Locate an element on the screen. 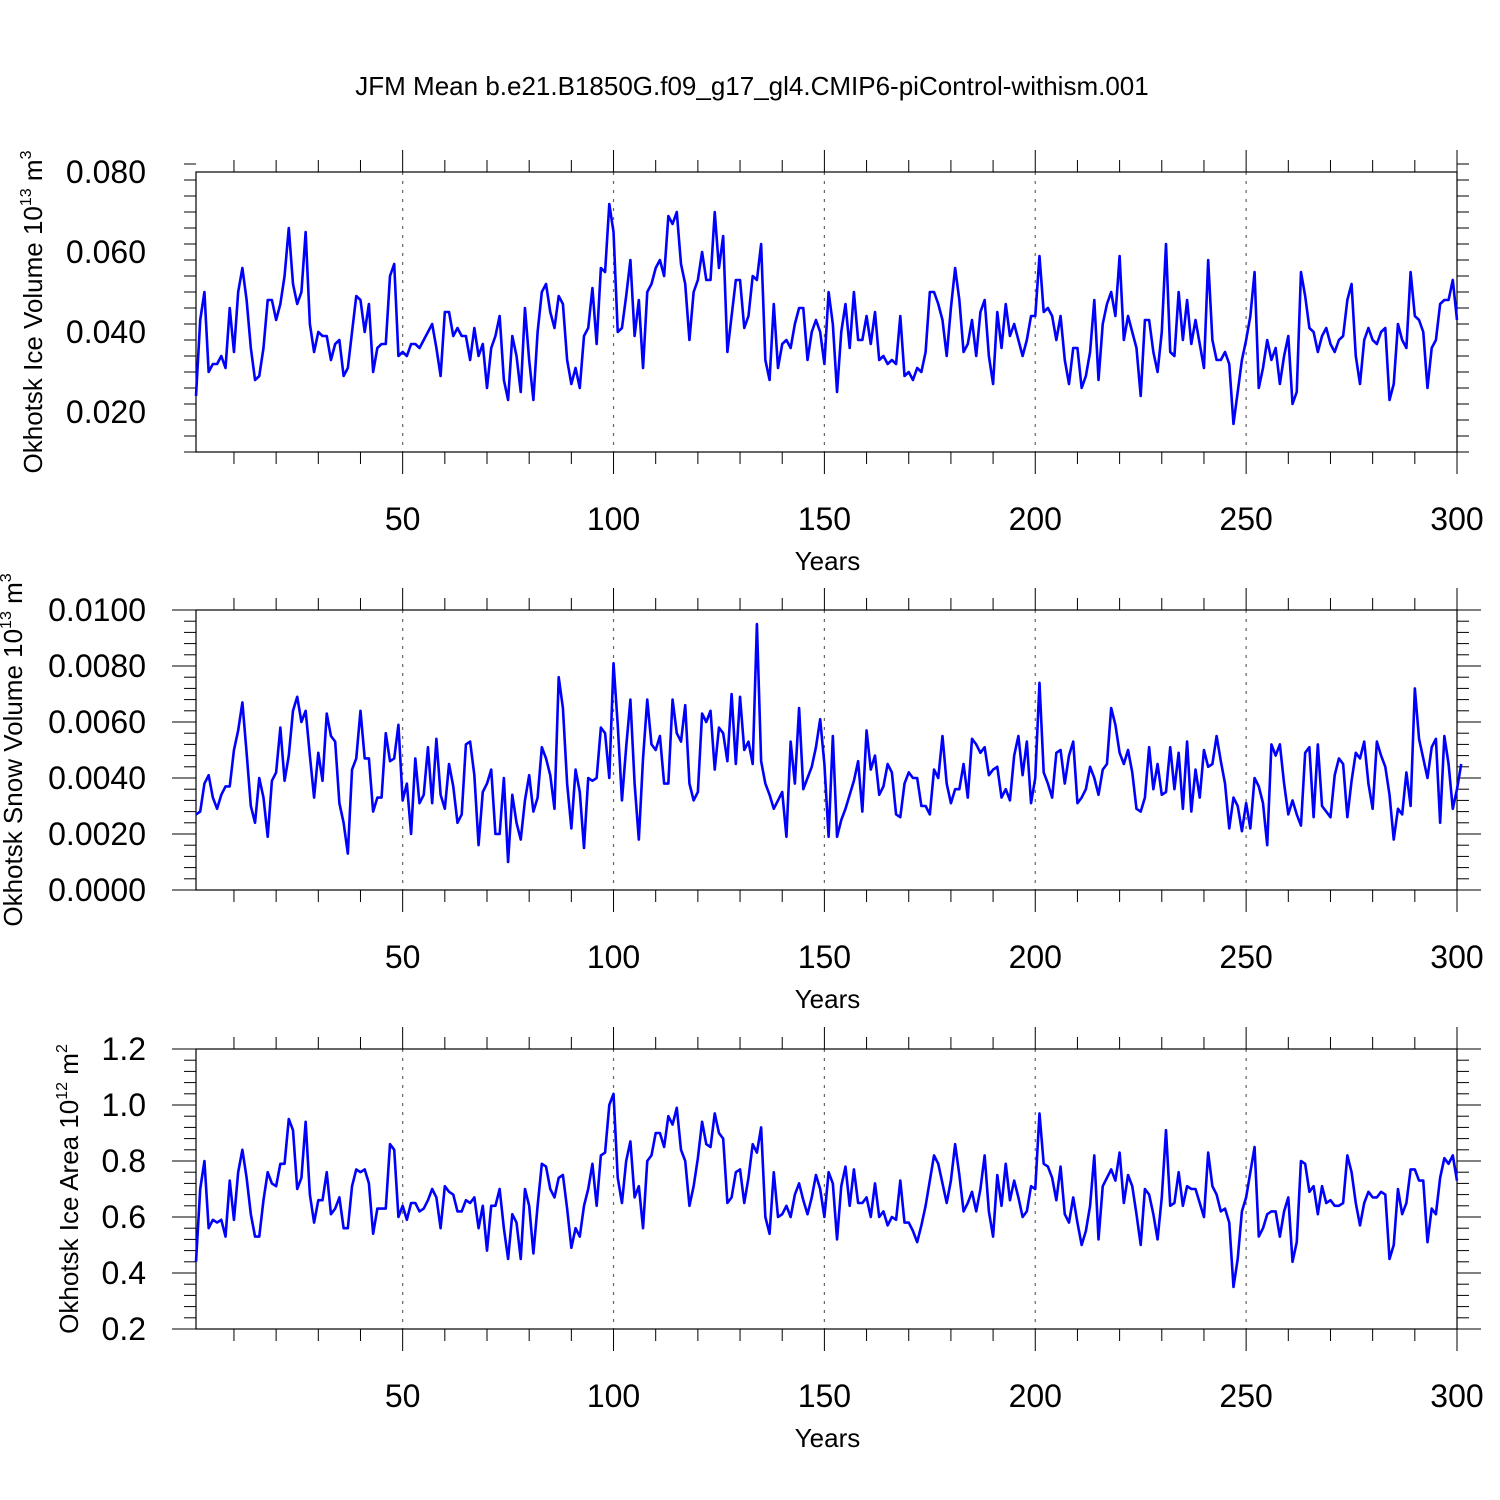 This screenshot has width=1500, height=1500. y-tick-label: 1.0 is located at coordinates (124, 1105).